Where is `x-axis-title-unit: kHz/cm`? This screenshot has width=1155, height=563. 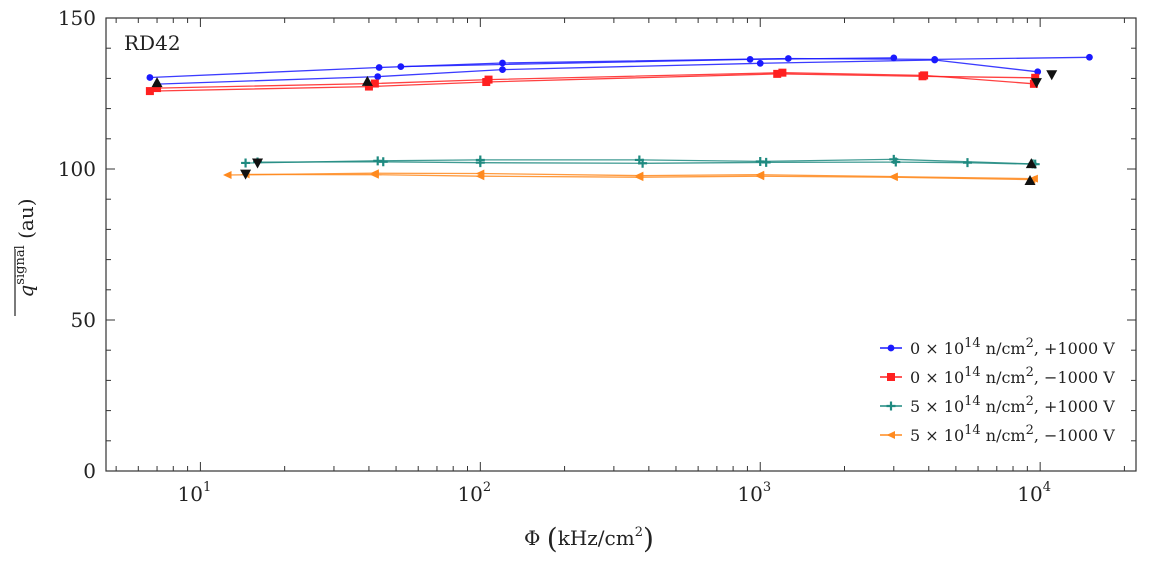
x-axis-title-unit: kHz/cm is located at coordinates (596, 538).